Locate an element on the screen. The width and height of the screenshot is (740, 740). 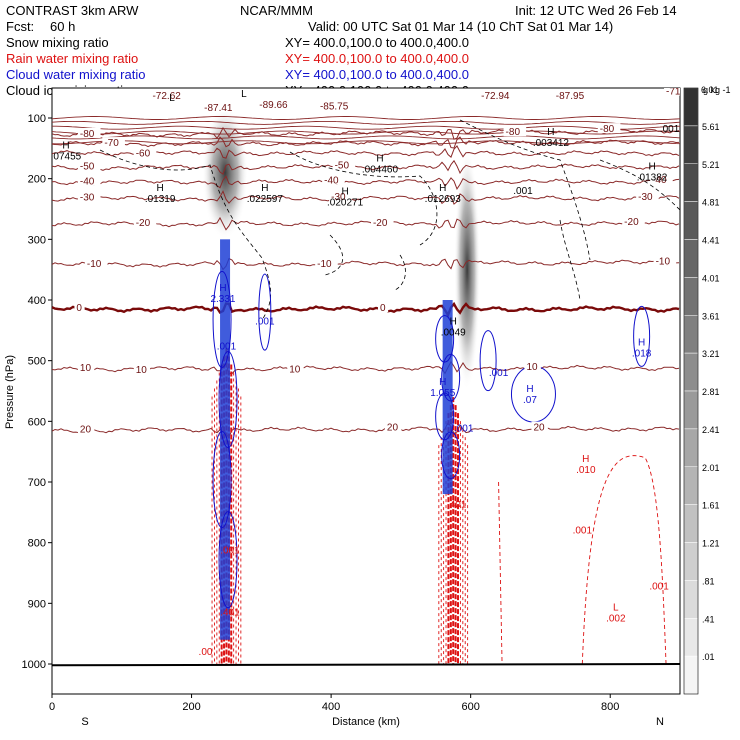
colorbar-label: 4.01 is located at coordinates (711, 278).